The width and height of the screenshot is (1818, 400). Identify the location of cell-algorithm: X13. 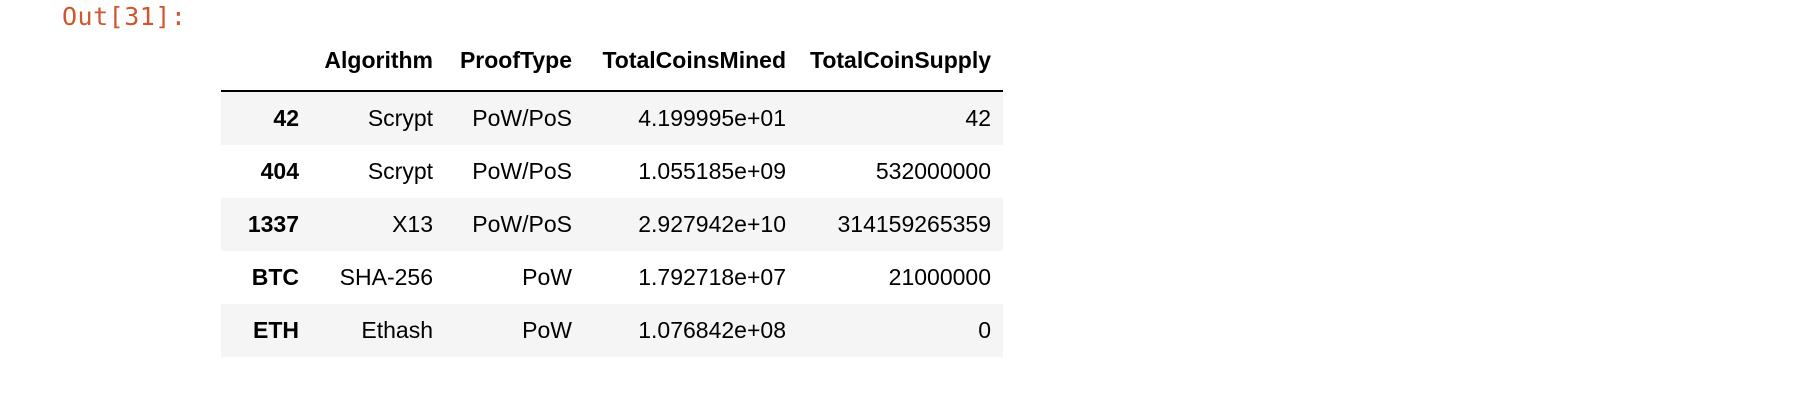
(412, 224).